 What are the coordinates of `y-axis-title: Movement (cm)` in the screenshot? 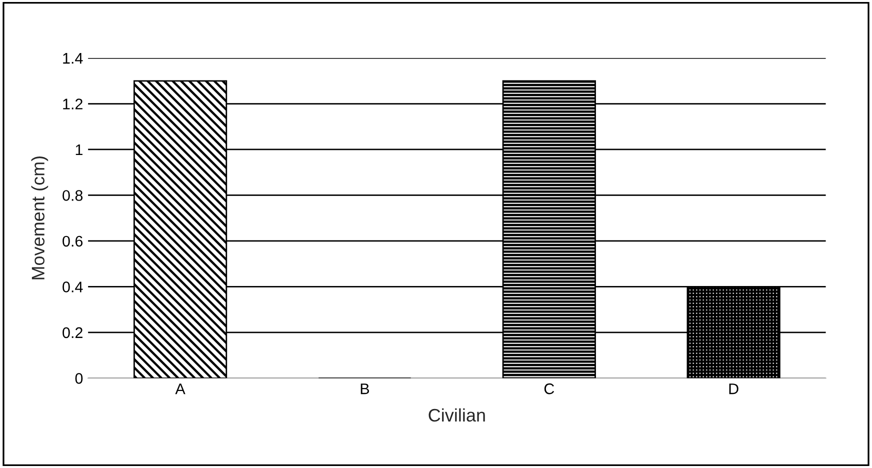 It's located at (39, 218).